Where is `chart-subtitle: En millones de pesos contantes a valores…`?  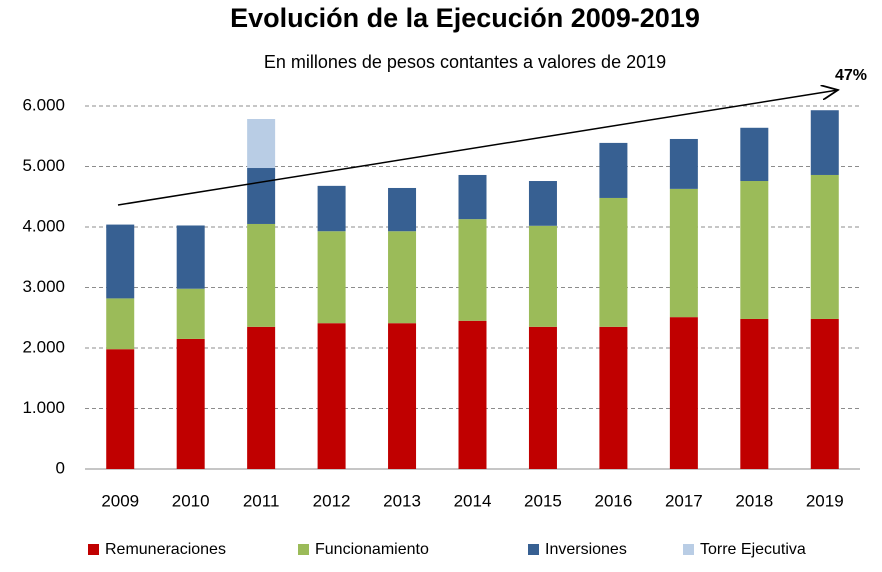 chart-subtitle: En millones de pesos contantes a valores… is located at coordinates (465, 62).